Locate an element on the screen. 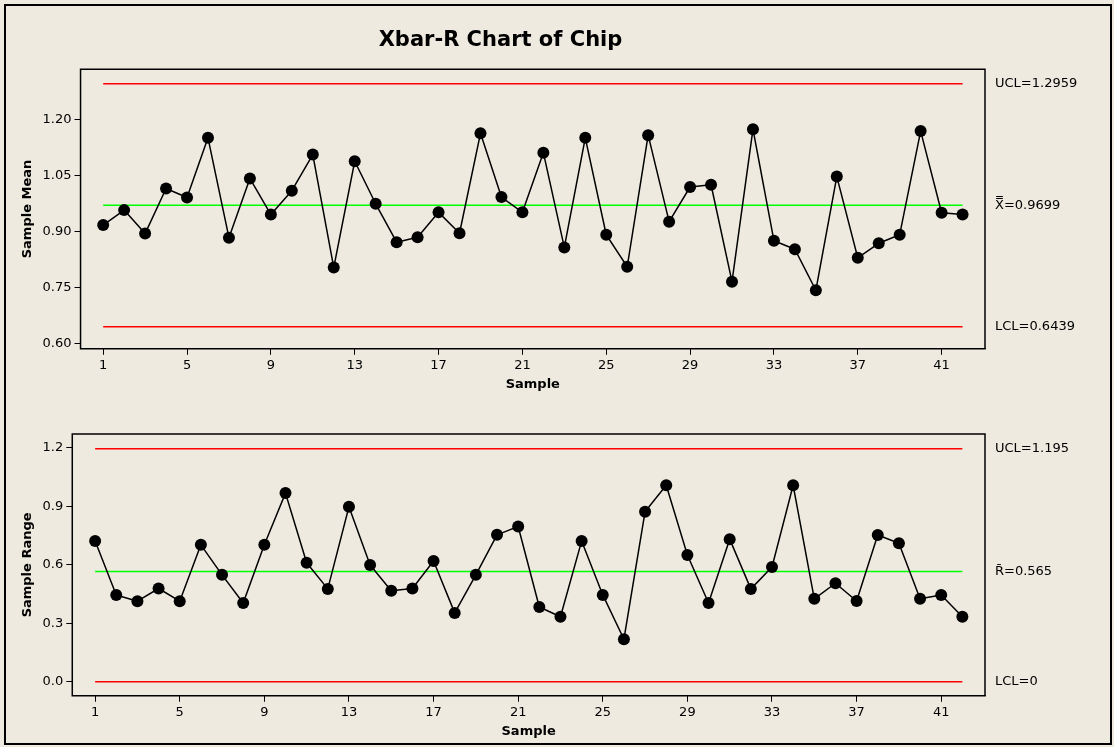  y-tick-label: 1.20 is located at coordinates (57, 118).